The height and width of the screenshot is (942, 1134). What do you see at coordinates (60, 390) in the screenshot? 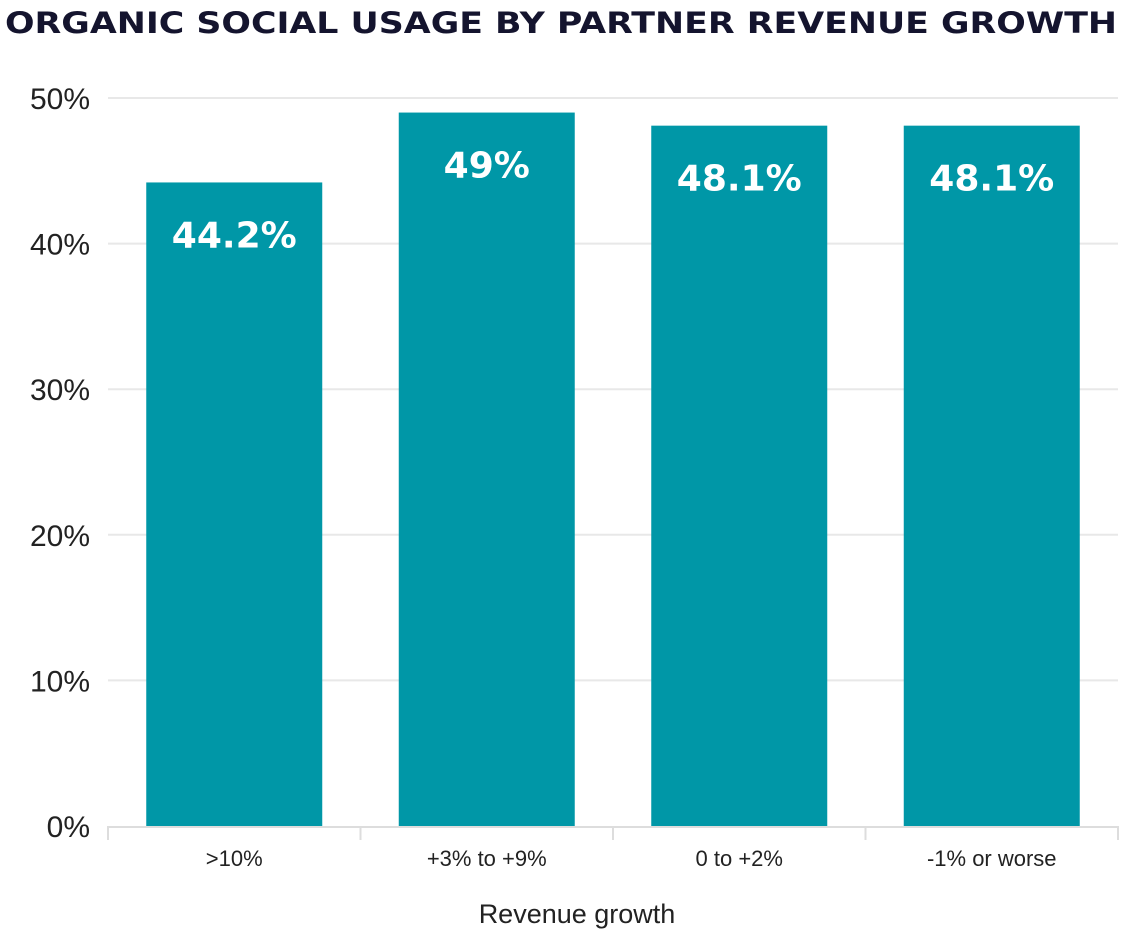
I see `y-tick-label: 30%` at bounding box center [60, 390].